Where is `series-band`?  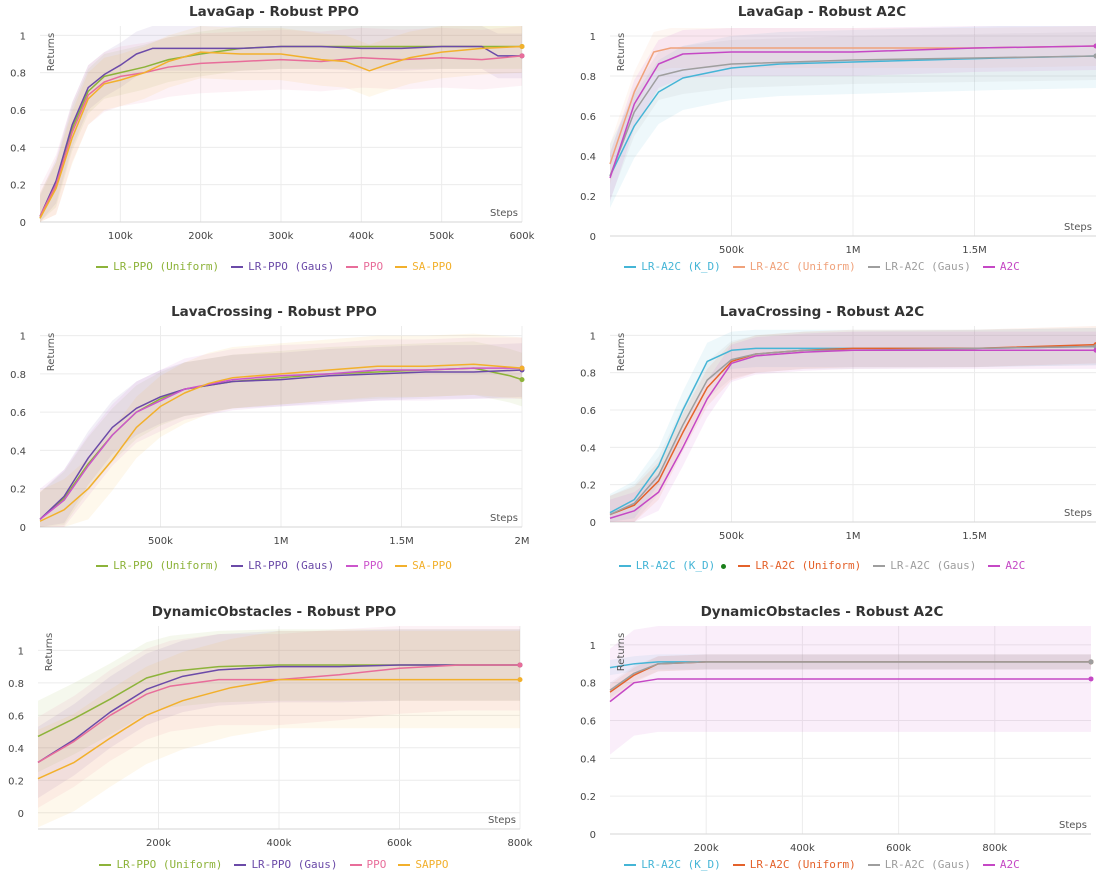
series-band is located at coordinates (850, 690).